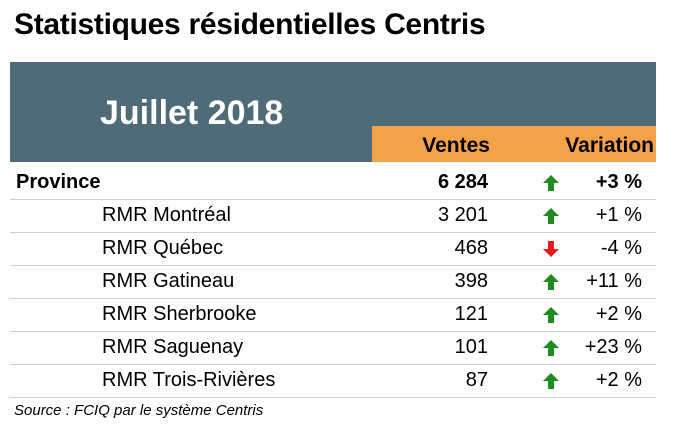  What do you see at coordinates (333, 282) in the screenshot?
I see `table-row-gatineau: RMR Gatineau 398 +11 %` at bounding box center [333, 282].